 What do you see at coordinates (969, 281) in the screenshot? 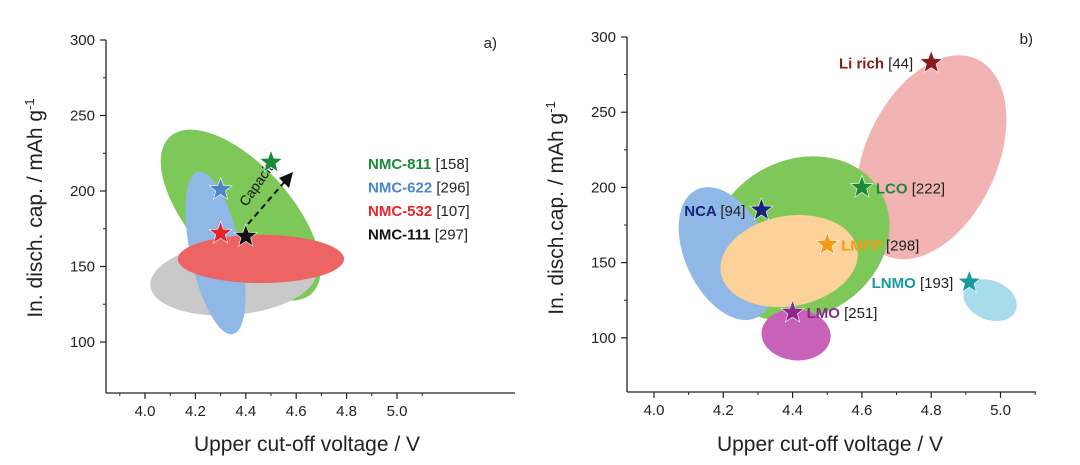
I see `panel-b-star-lnmo` at bounding box center [969, 281].